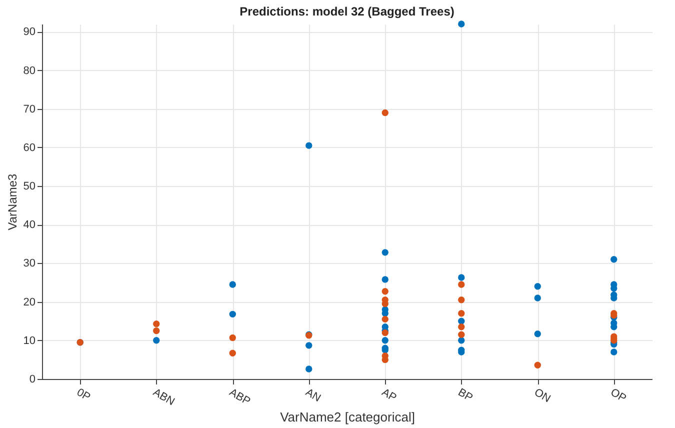  I want to click on y-tick-label: 70, so click(29, 109).